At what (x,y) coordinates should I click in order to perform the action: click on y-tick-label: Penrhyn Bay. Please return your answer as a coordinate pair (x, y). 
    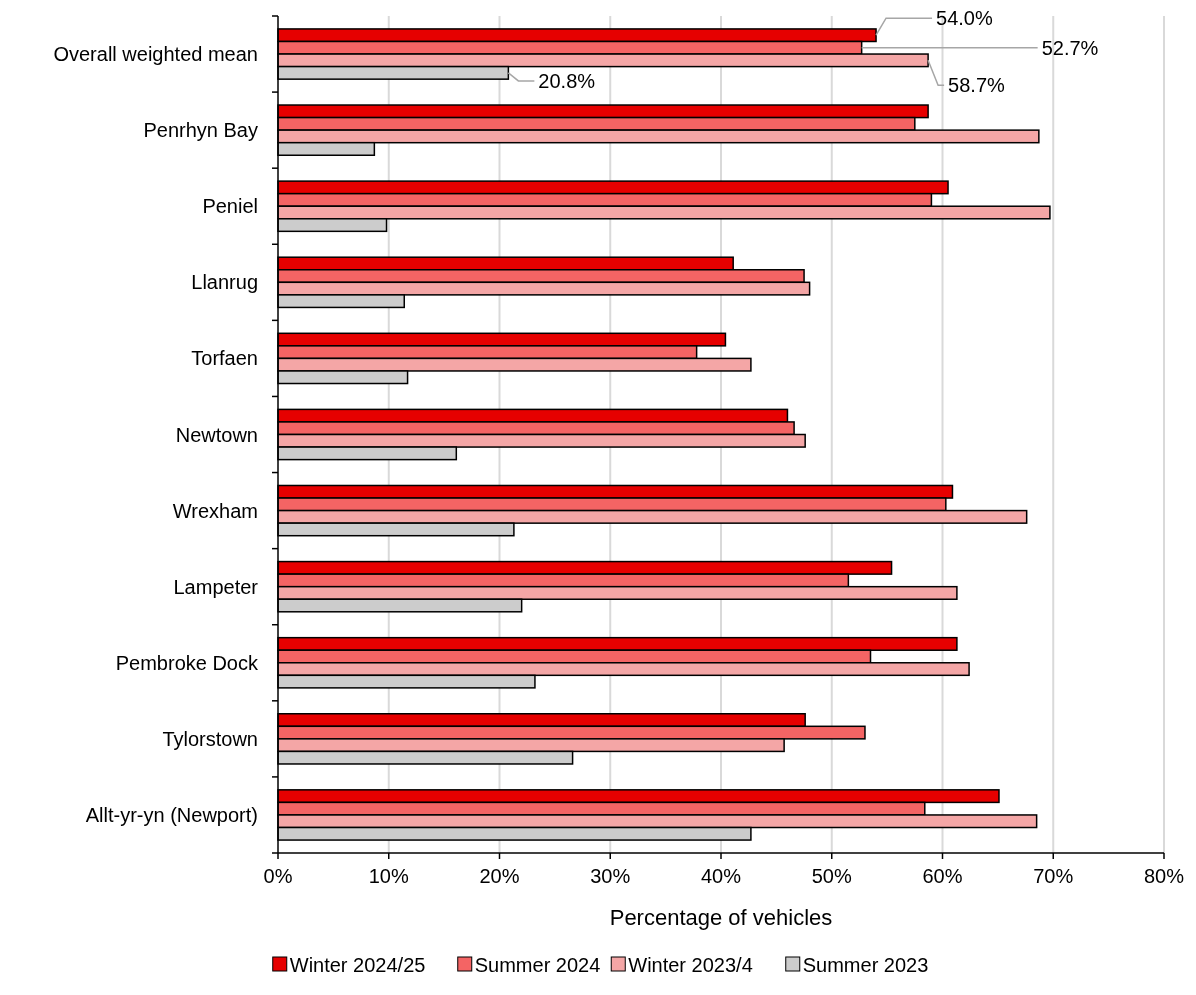
    Looking at the image, I should click on (200, 130).